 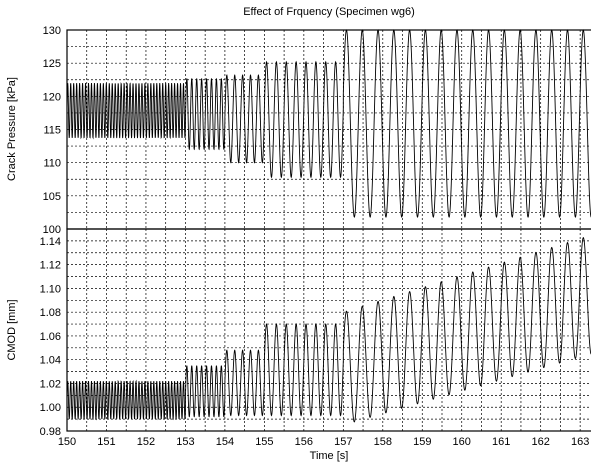 I want to click on y-tick-label: 115, so click(x=52, y=131).